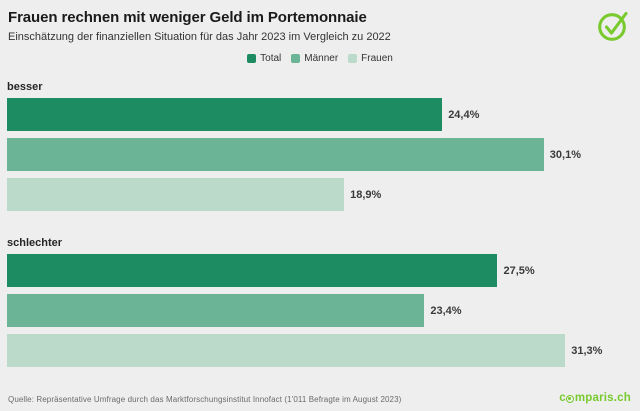 This screenshot has width=640, height=411. Describe the element at coordinates (602, 398) in the screenshot. I see `logo-text-suffix: mparis.ch` at that location.